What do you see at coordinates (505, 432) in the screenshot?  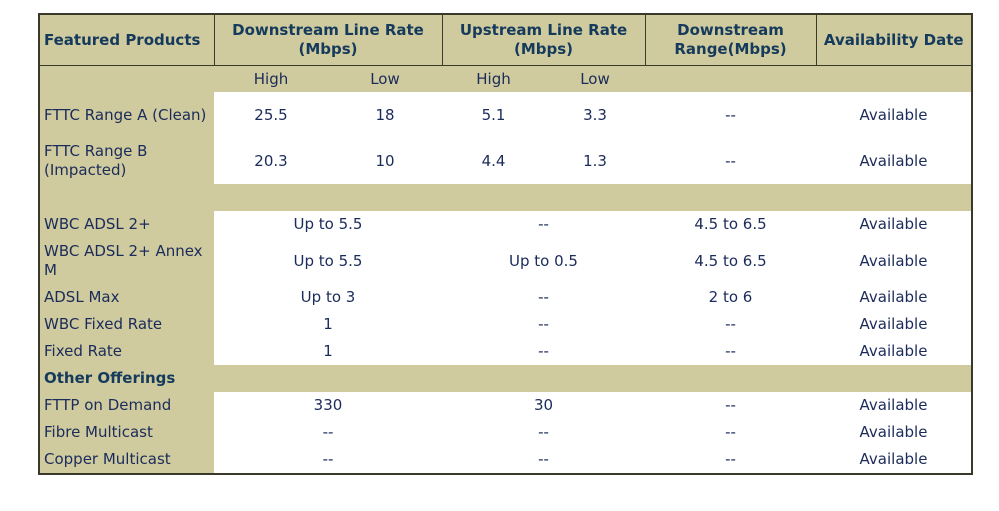 I see `table-row: Fibre Multicast -- -- -- Available` at bounding box center [505, 432].